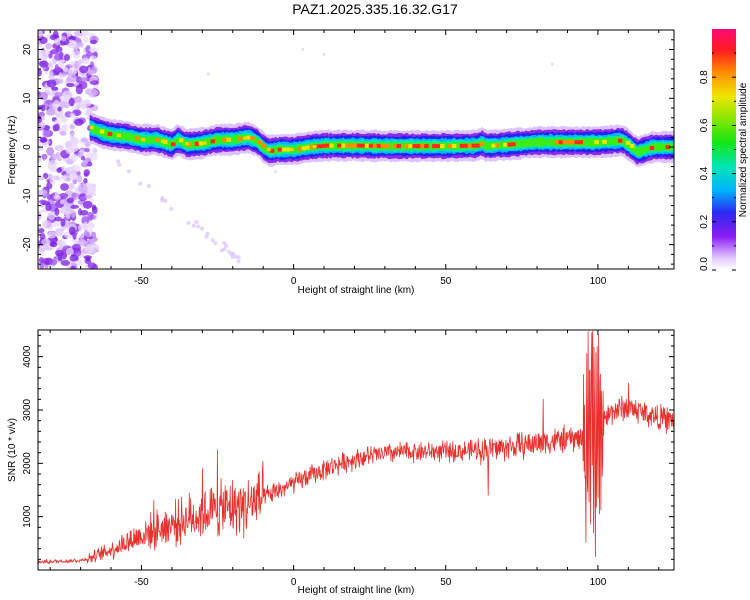 The image size is (750, 600). What do you see at coordinates (704, 125) in the screenshot?
I see `colorbar-tick-label: 0.6` at bounding box center [704, 125].